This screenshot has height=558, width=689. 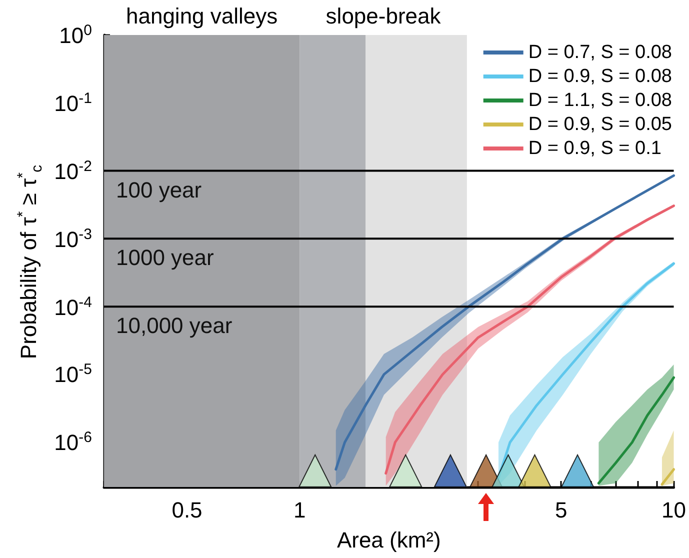 What do you see at coordinates (388, 540) in the screenshot?
I see `x-axis-title: Area (km²)` at bounding box center [388, 540].